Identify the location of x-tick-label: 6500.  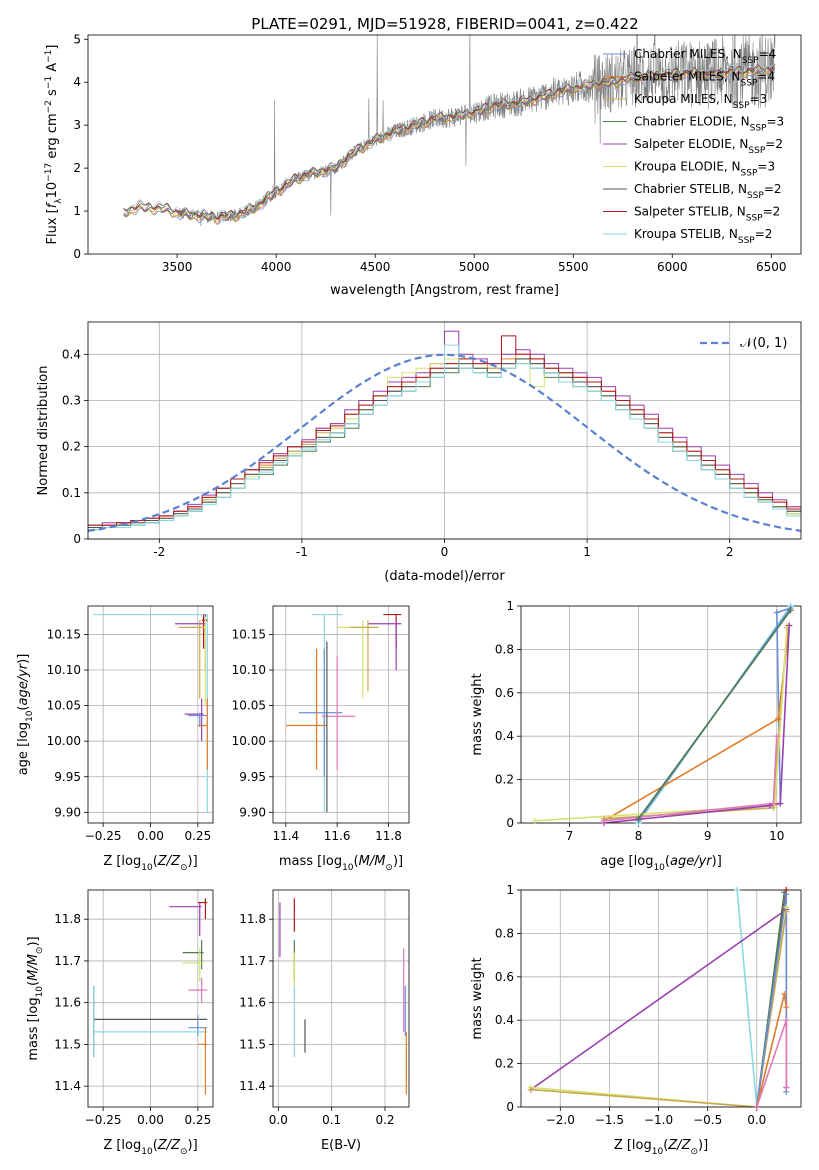
(771, 267).